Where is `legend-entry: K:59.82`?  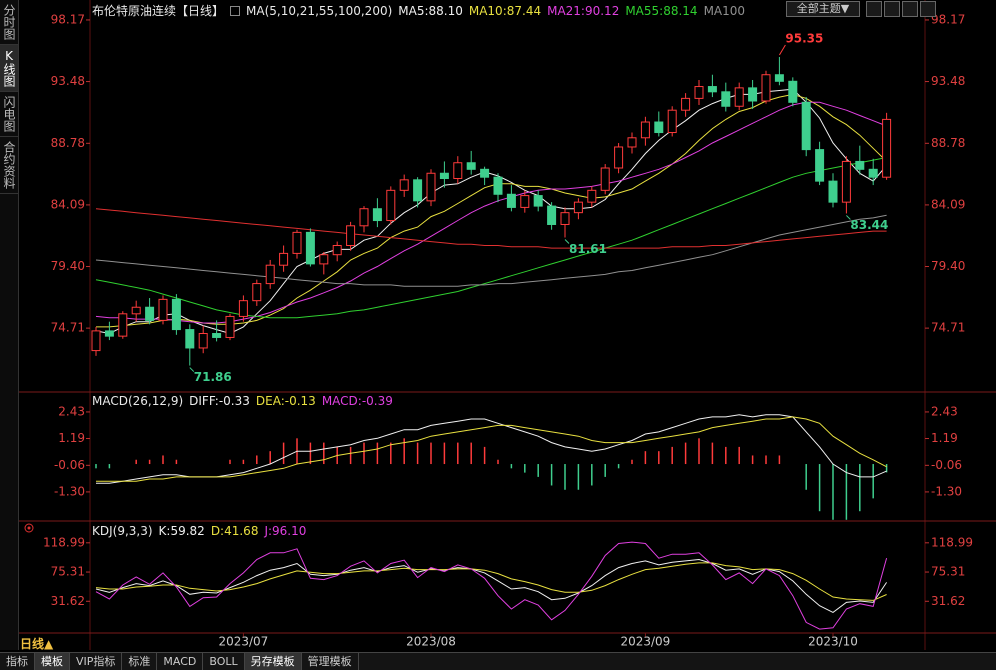
legend-entry: K:59.82 is located at coordinates (181, 531).